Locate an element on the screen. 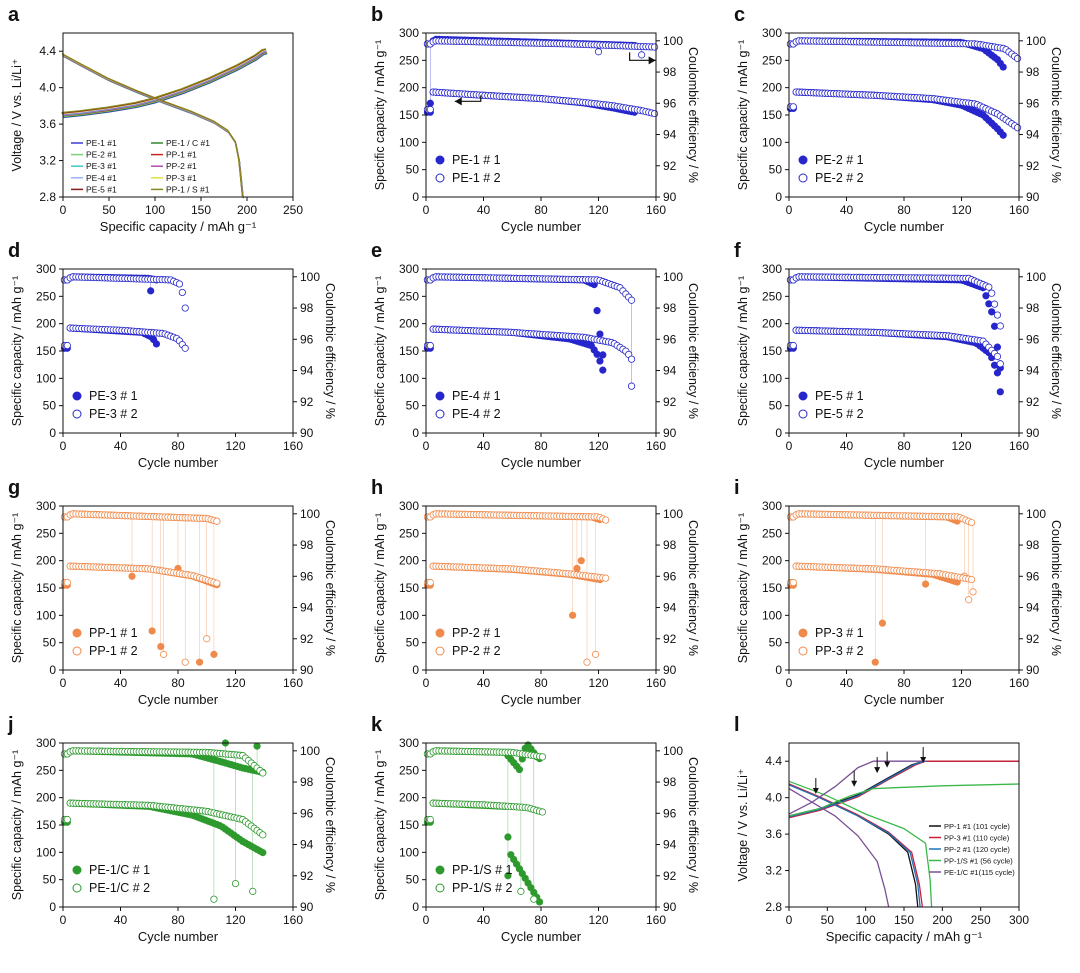 The height and width of the screenshot is (973, 1080). x-axis-label: Cycle number is located at coordinates (178, 462).